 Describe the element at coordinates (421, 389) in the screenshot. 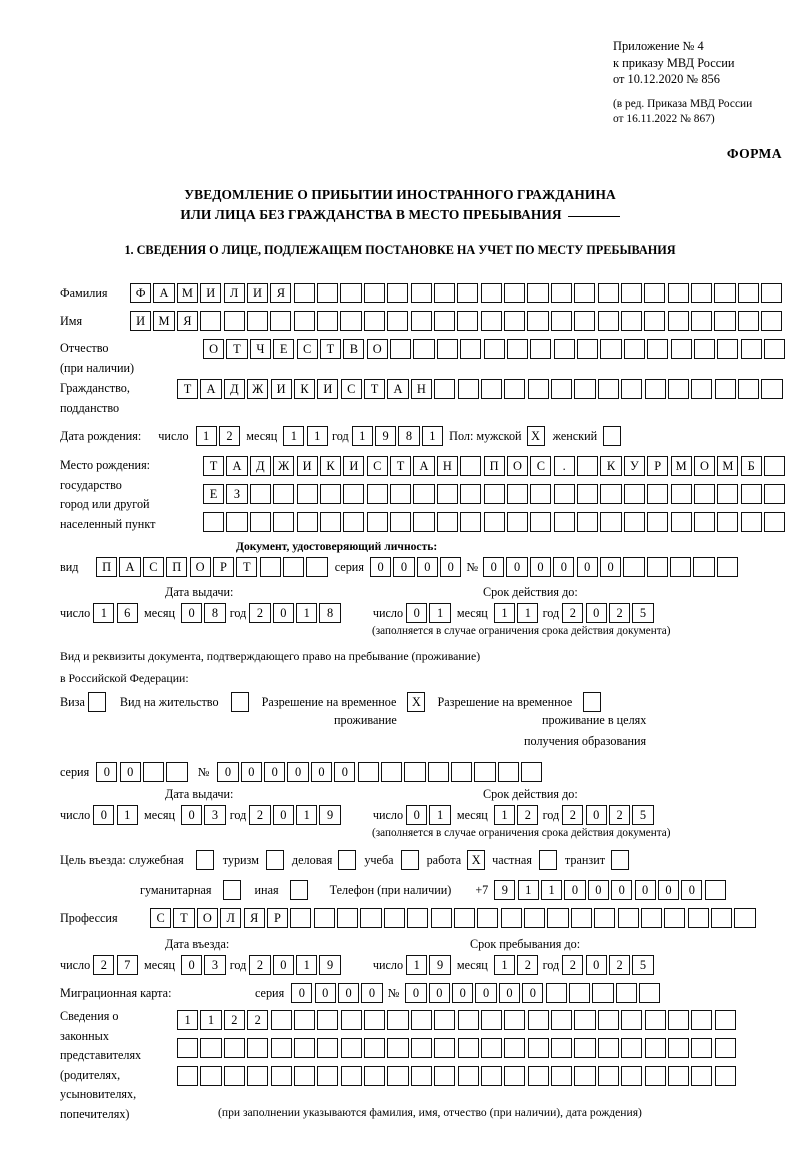

I see `form-cell: Н` at that location.